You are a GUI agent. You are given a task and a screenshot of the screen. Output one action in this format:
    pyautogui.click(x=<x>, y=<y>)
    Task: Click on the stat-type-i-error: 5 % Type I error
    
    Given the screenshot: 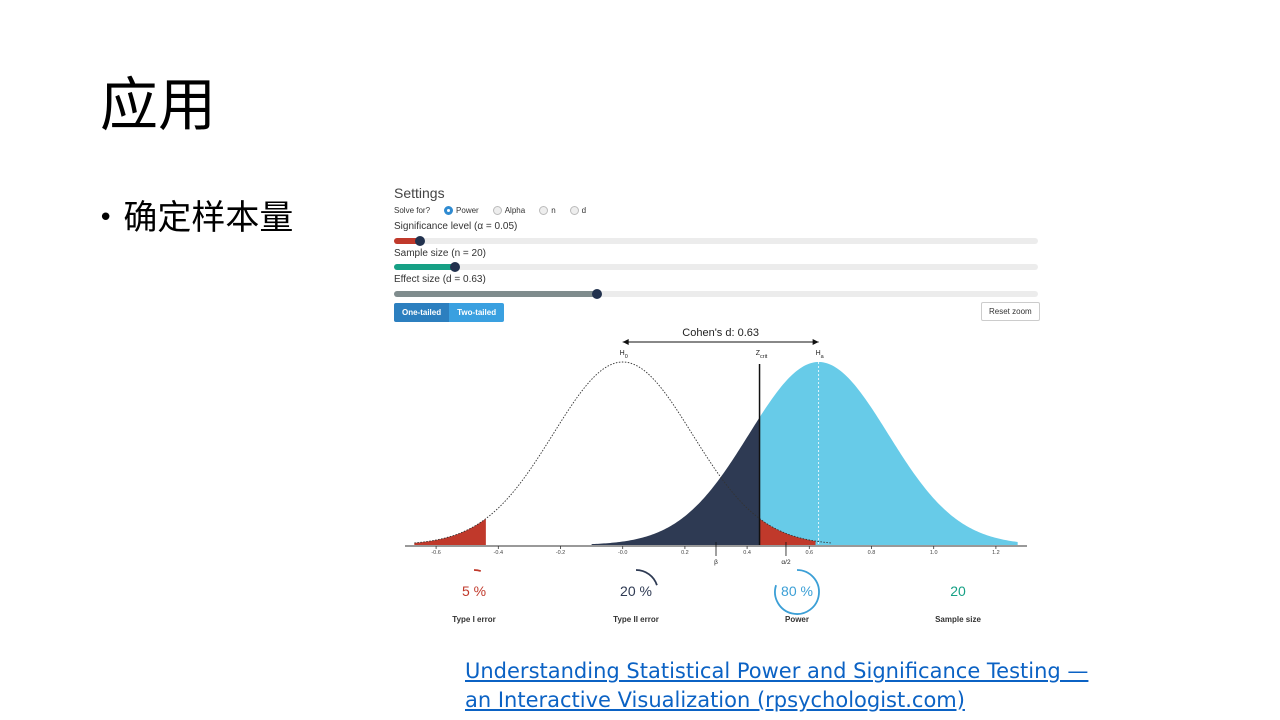 What is the action you would take?
    pyautogui.click(x=474, y=603)
    